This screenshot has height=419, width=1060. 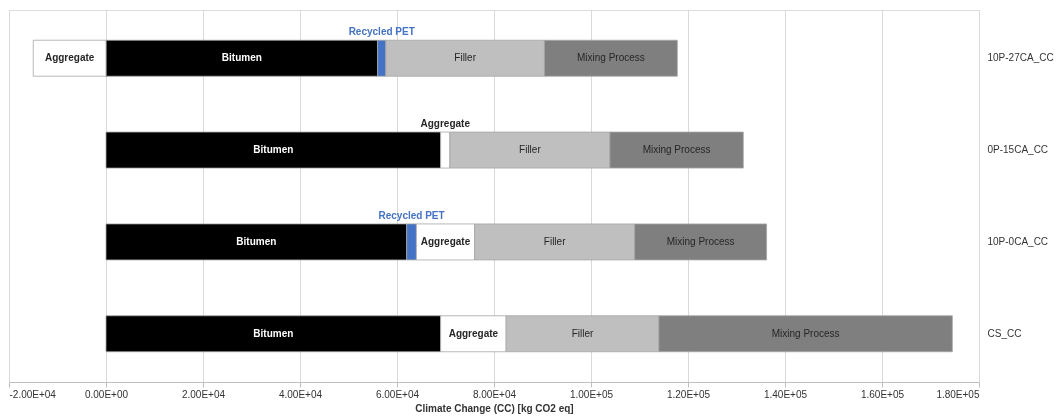 I want to click on series-label: Mixing Process, so click(x=610, y=58).